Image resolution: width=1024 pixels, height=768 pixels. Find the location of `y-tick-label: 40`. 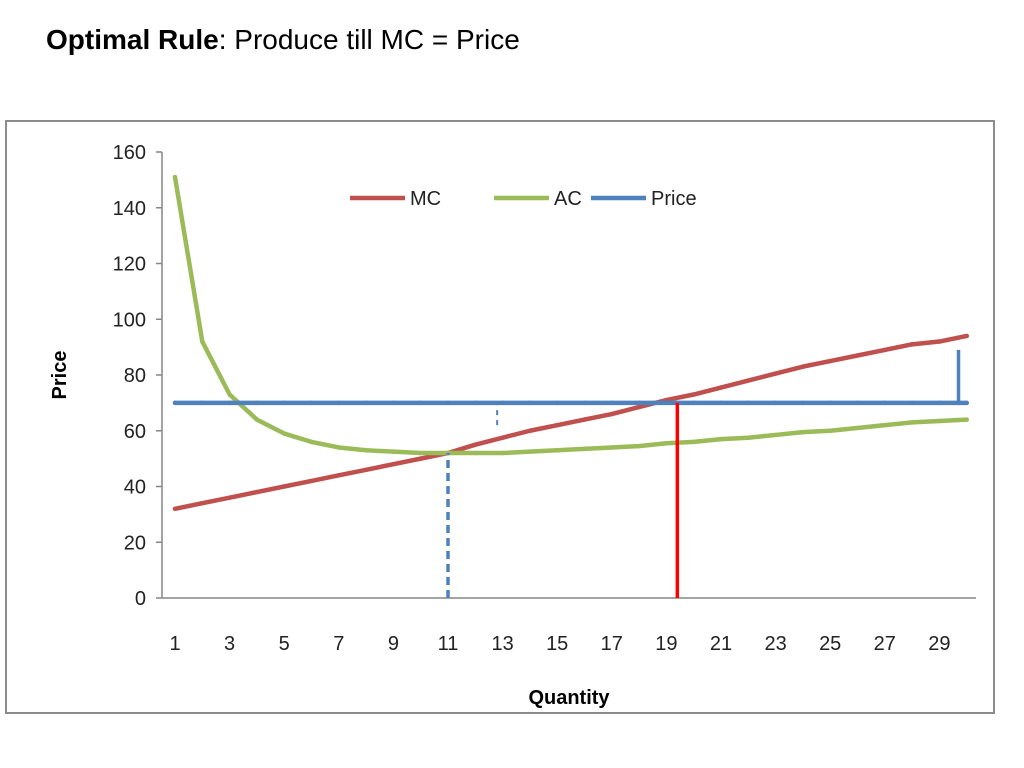

y-tick-label: 40 is located at coordinates (135, 488).